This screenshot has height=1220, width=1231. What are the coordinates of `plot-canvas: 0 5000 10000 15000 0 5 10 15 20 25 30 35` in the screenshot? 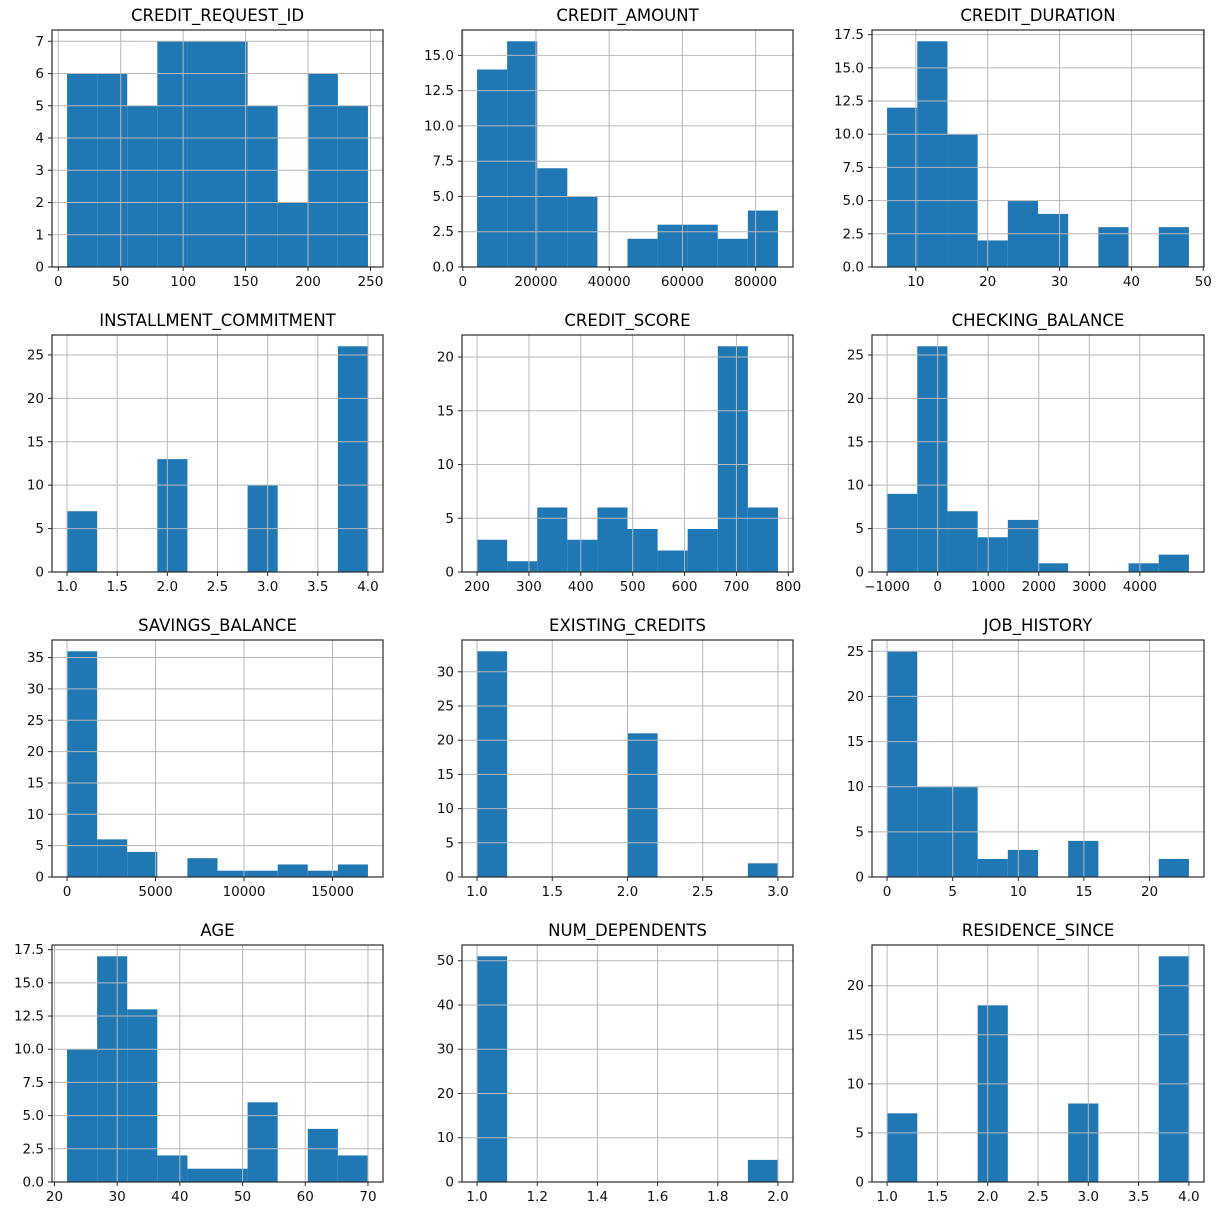 It's located at (205, 769).